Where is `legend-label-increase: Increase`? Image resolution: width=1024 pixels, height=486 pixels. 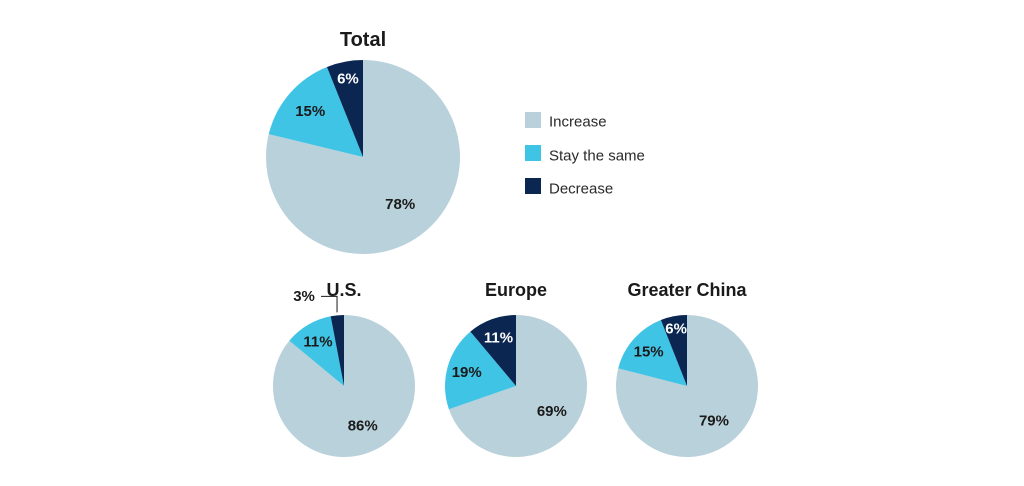 legend-label-increase: Increase is located at coordinates (578, 122).